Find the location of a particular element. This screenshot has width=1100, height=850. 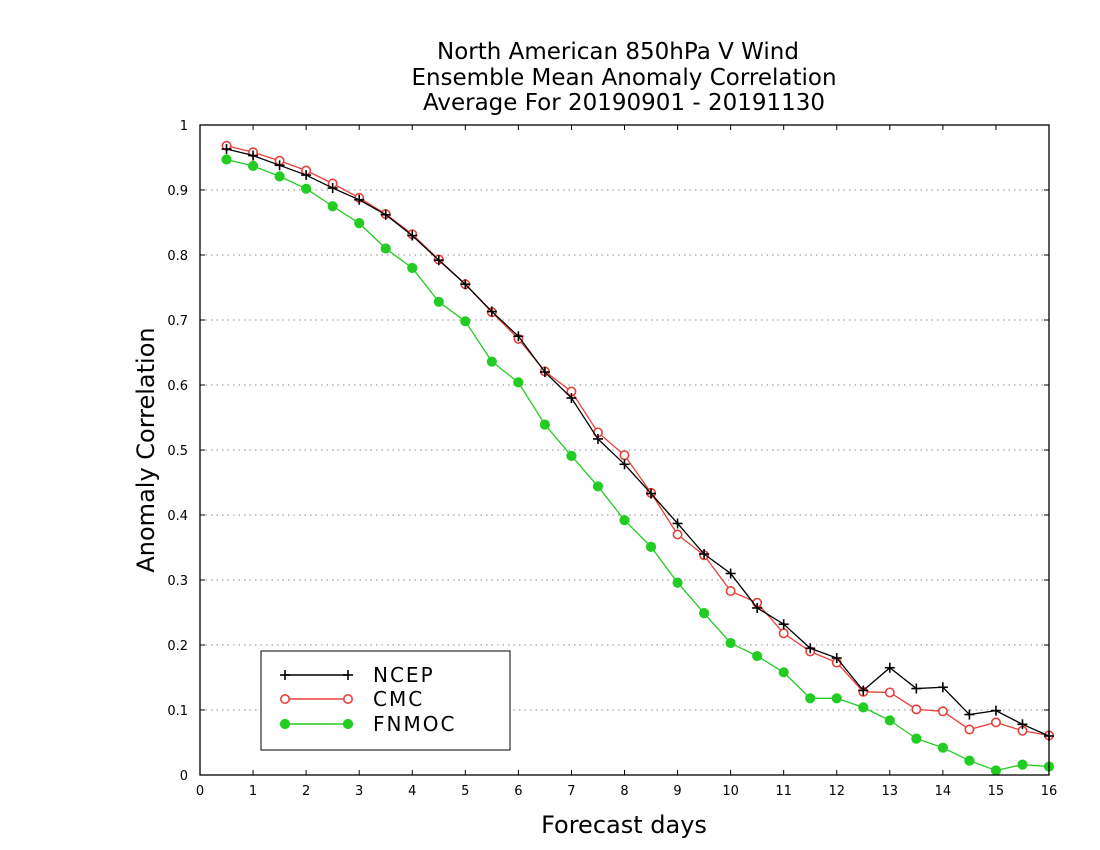

legend-label-fnmoc: FNMOC is located at coordinates (414, 724).